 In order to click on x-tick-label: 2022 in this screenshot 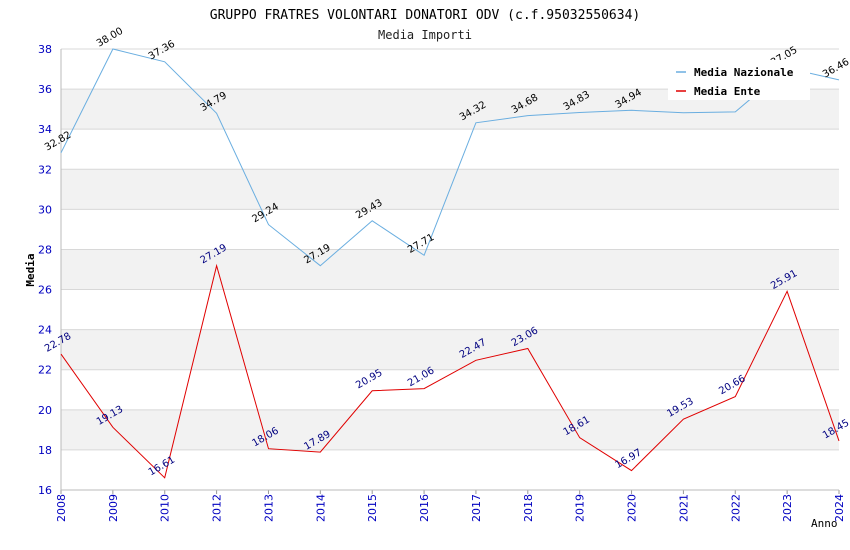, I will do `click(735, 508)`.